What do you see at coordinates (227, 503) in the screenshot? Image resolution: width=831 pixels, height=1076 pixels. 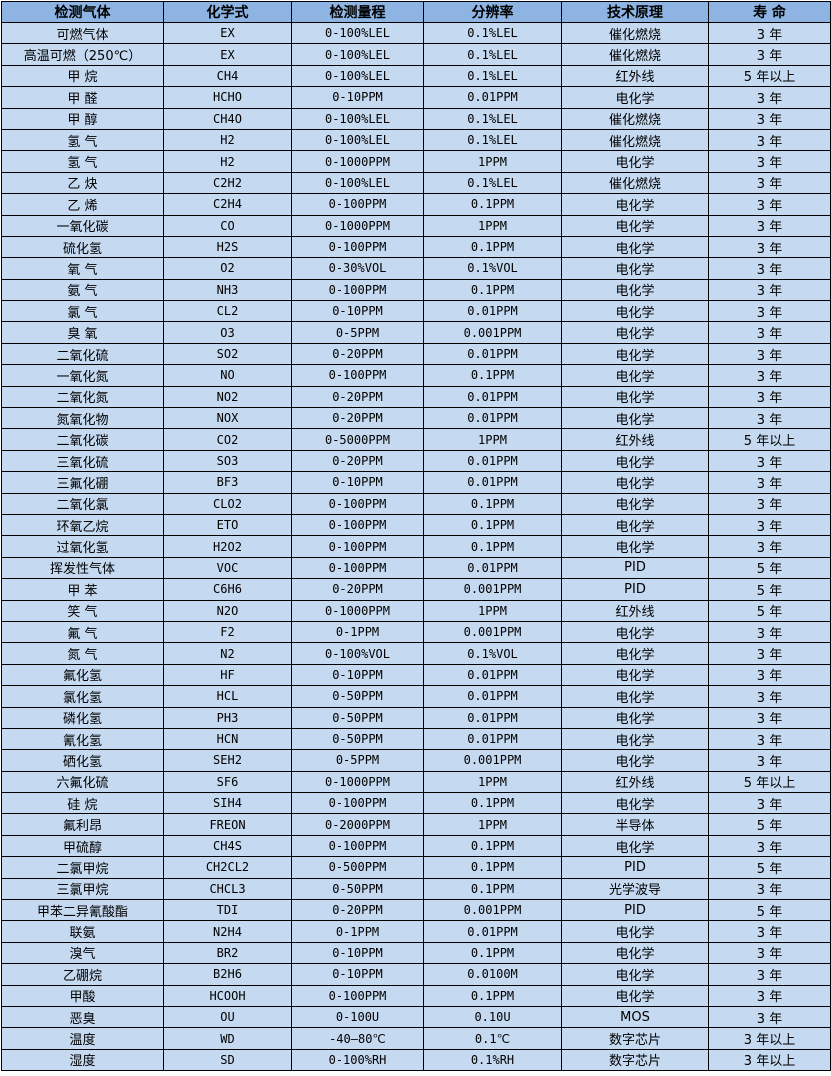 I see `formula-cell: CLO2` at bounding box center [227, 503].